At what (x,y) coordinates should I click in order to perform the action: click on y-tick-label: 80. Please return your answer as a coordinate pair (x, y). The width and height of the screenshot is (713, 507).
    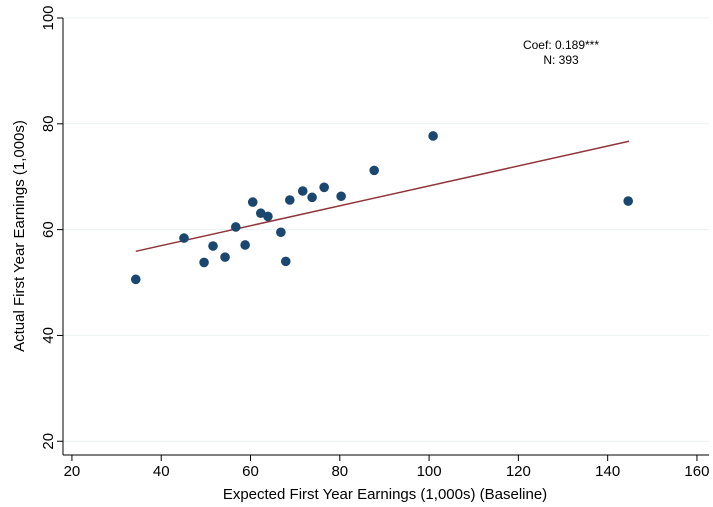
    Looking at the image, I should click on (48, 123).